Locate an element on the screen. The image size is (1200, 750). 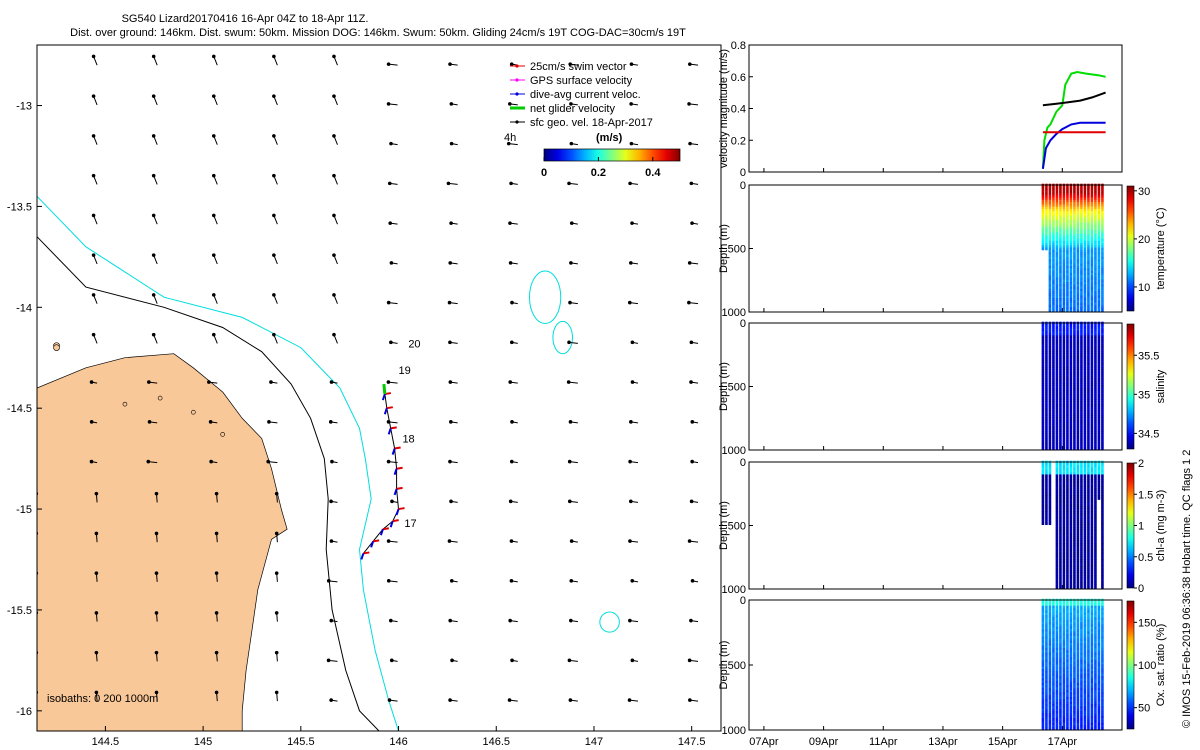
dac-vector is located at coordinates (372, 544).